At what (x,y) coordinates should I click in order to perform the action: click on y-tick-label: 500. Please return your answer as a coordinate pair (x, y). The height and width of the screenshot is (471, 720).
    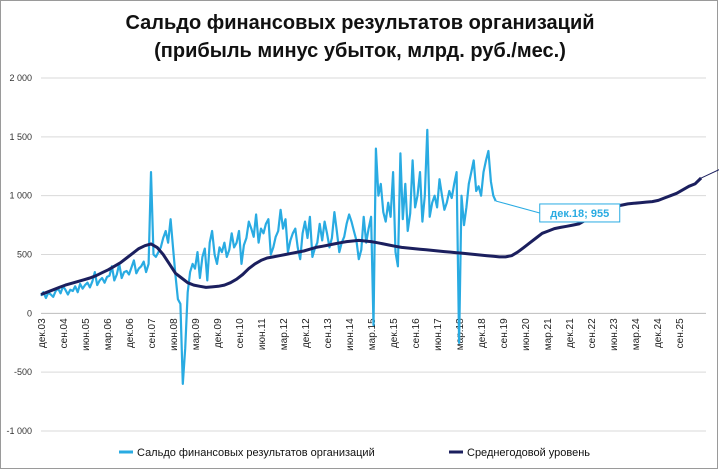
    Looking at the image, I should click on (24, 255).